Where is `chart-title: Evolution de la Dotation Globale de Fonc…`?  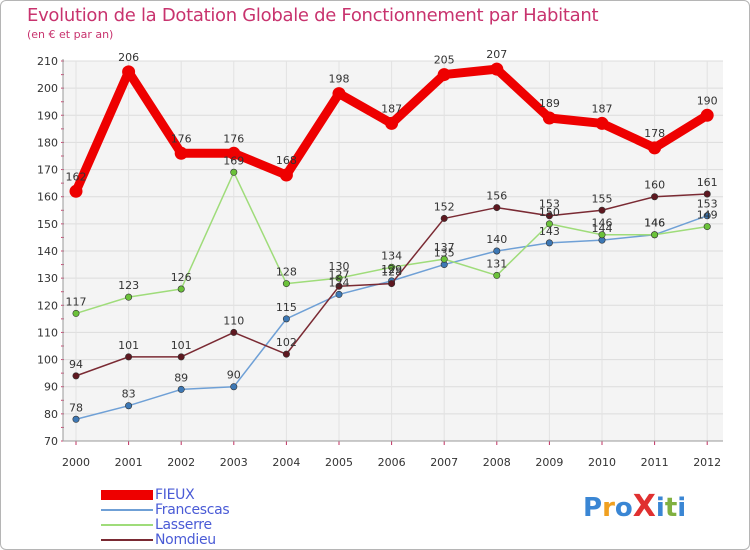 chart-title: Evolution de la Dotation Globale de Fonc… is located at coordinates (313, 15).